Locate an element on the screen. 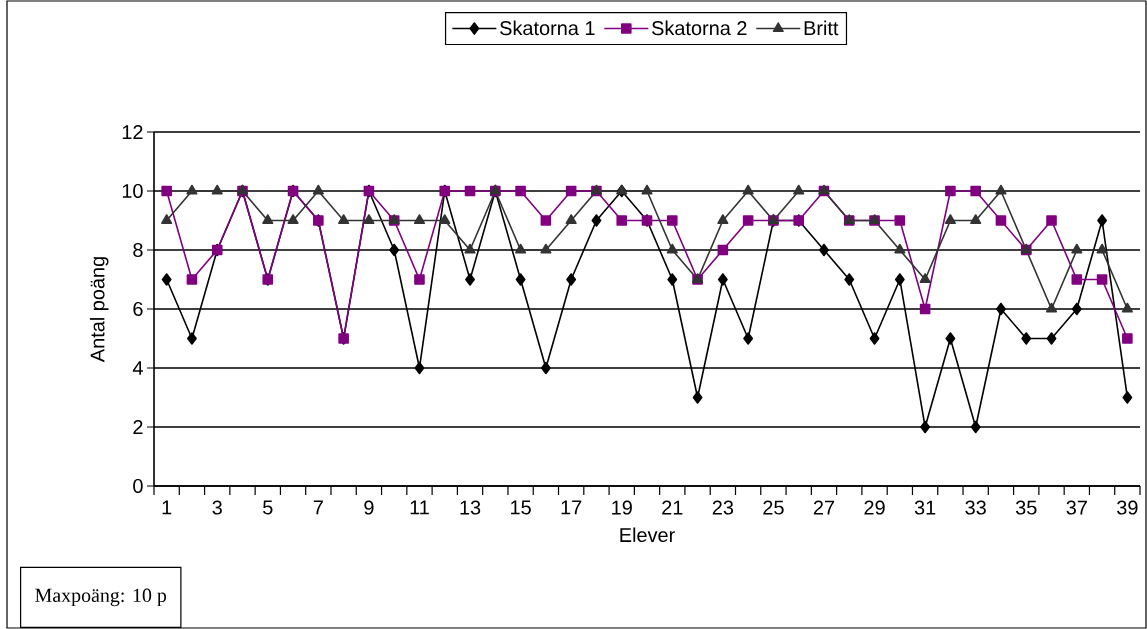  legend-label: Skatorna 2 is located at coordinates (699, 28).